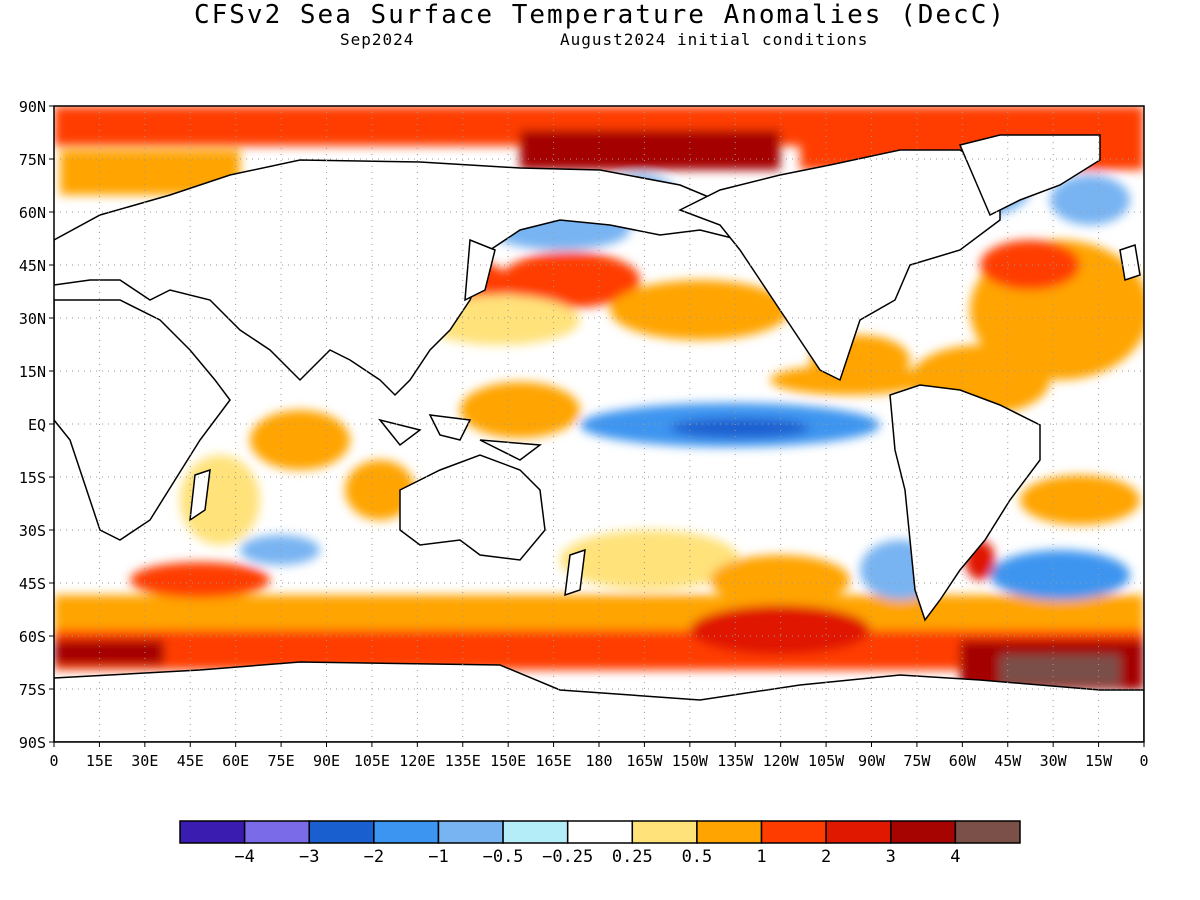 The image size is (1200, 900). I want to click on lon-label: 30W, so click(1054, 761).